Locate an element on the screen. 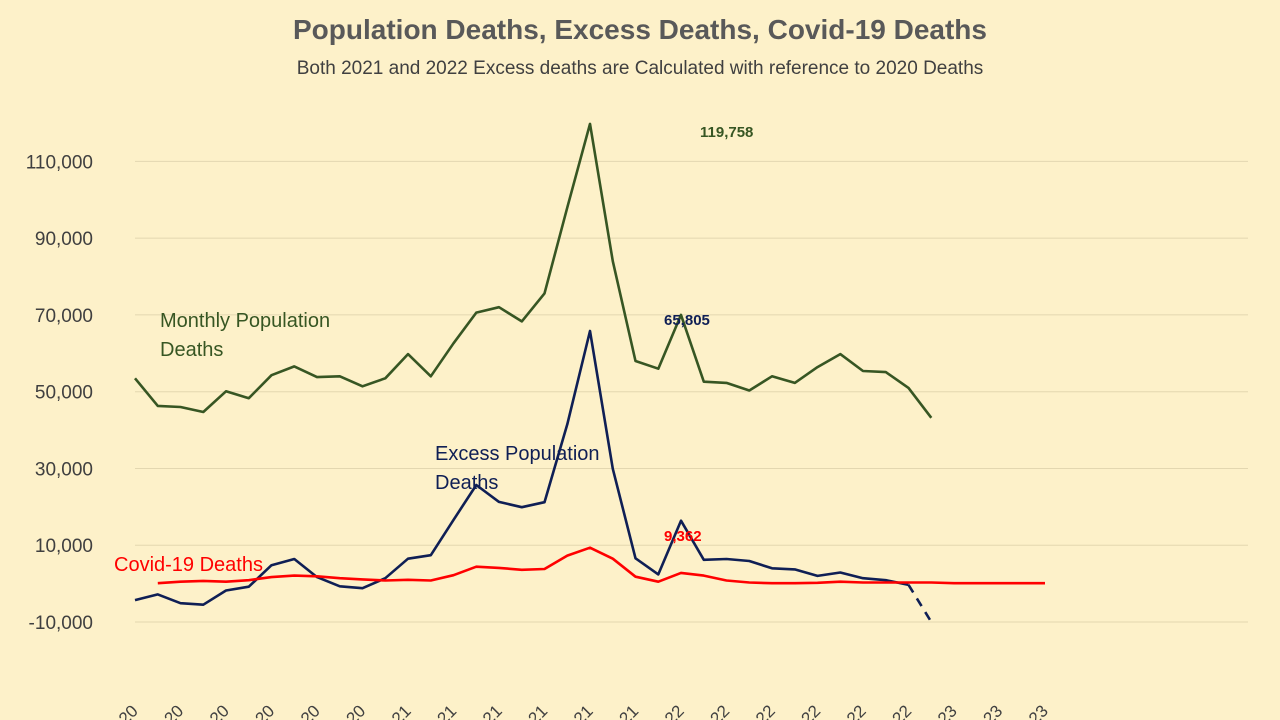 This screenshot has width=1280, height=720. x-tick-label: Jul-20 is located at coordinates (255, 710).